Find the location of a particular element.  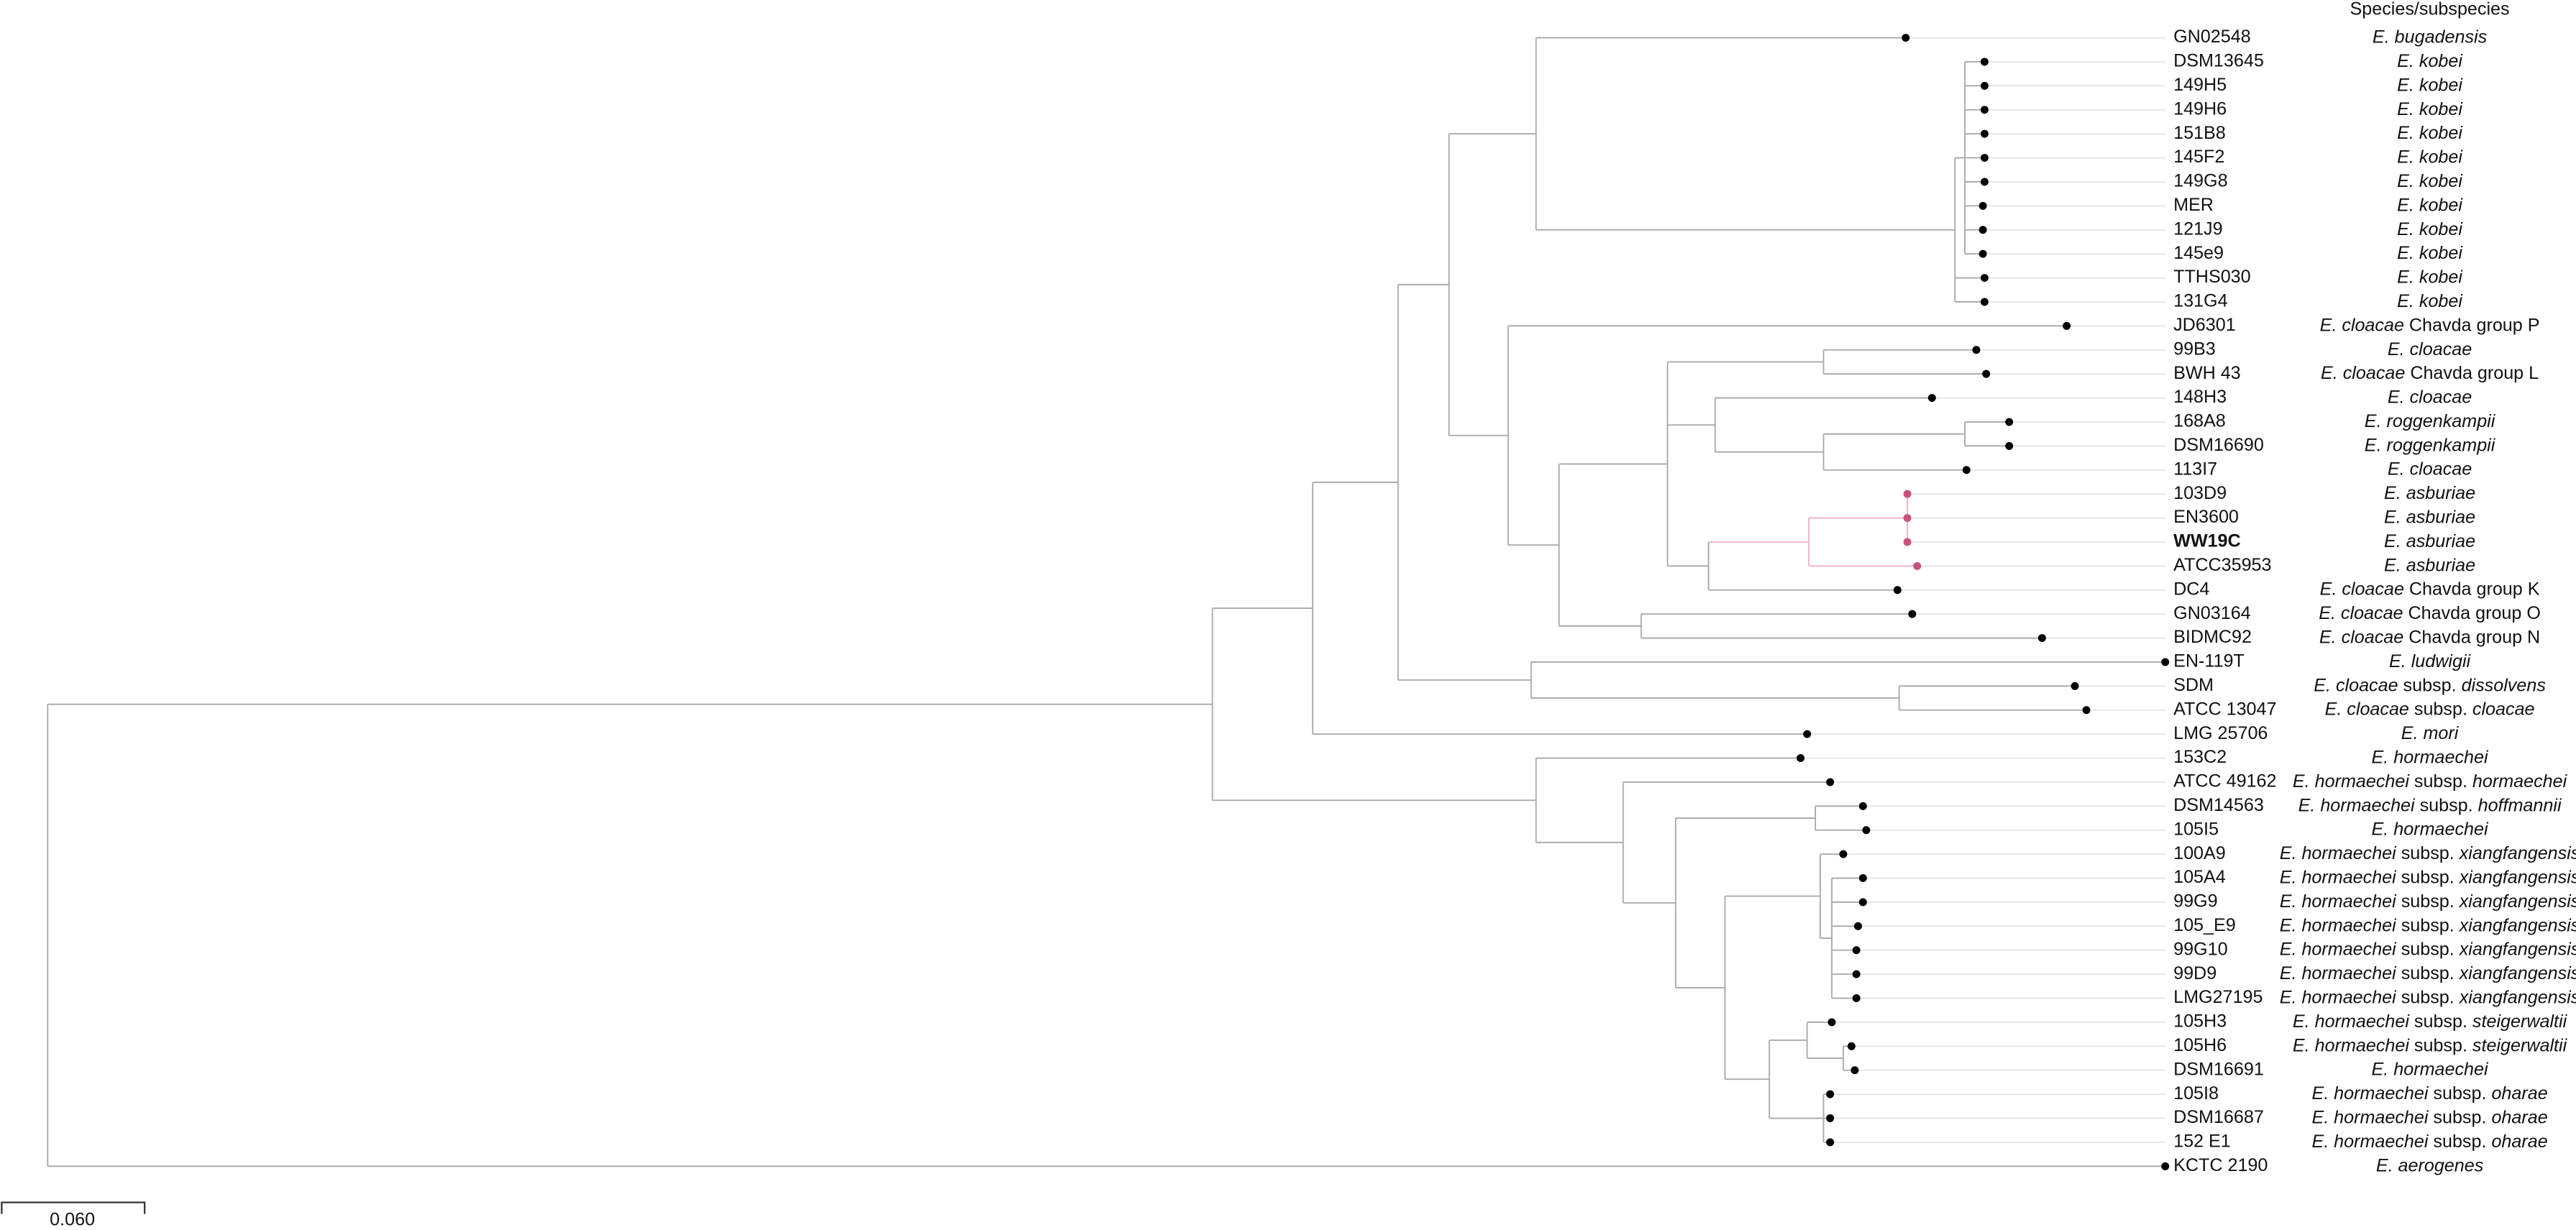

species-label: E. asburiae is located at coordinates (2429, 541).